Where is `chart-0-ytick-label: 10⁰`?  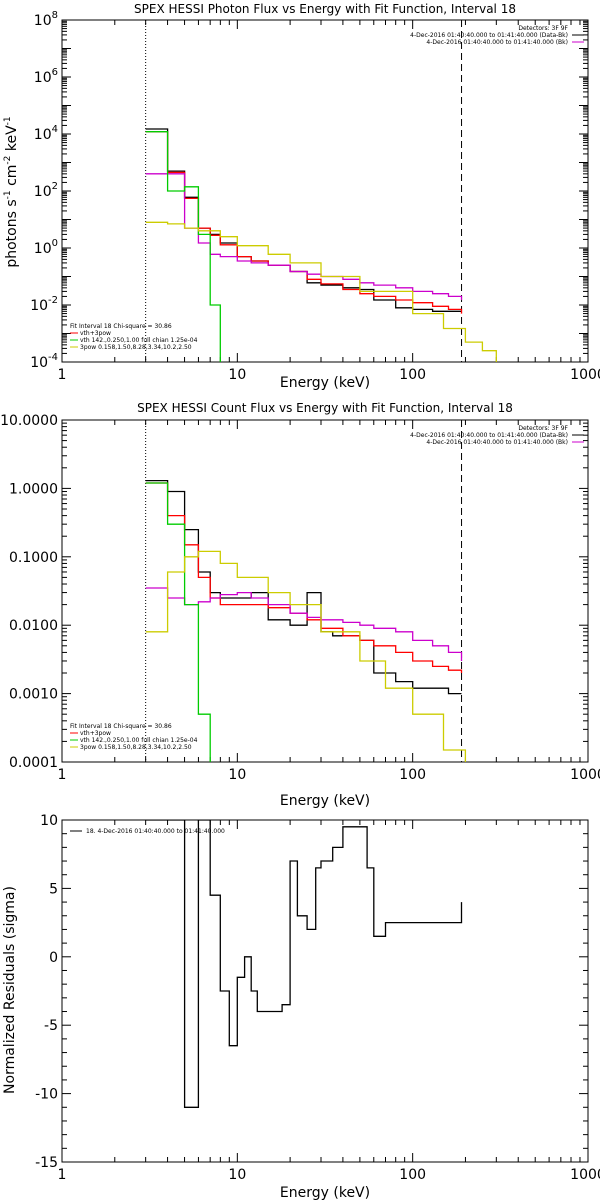
chart-0-ytick-label: 10⁰ is located at coordinates (46, 247).